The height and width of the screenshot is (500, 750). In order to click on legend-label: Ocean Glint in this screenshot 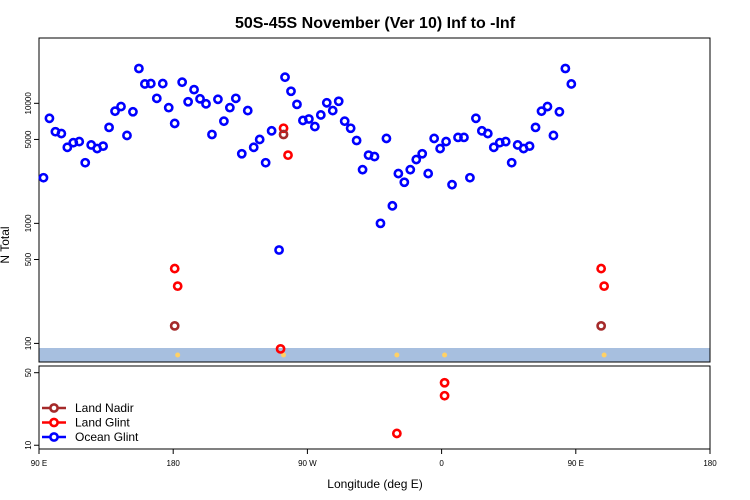, I will do `click(107, 437)`.